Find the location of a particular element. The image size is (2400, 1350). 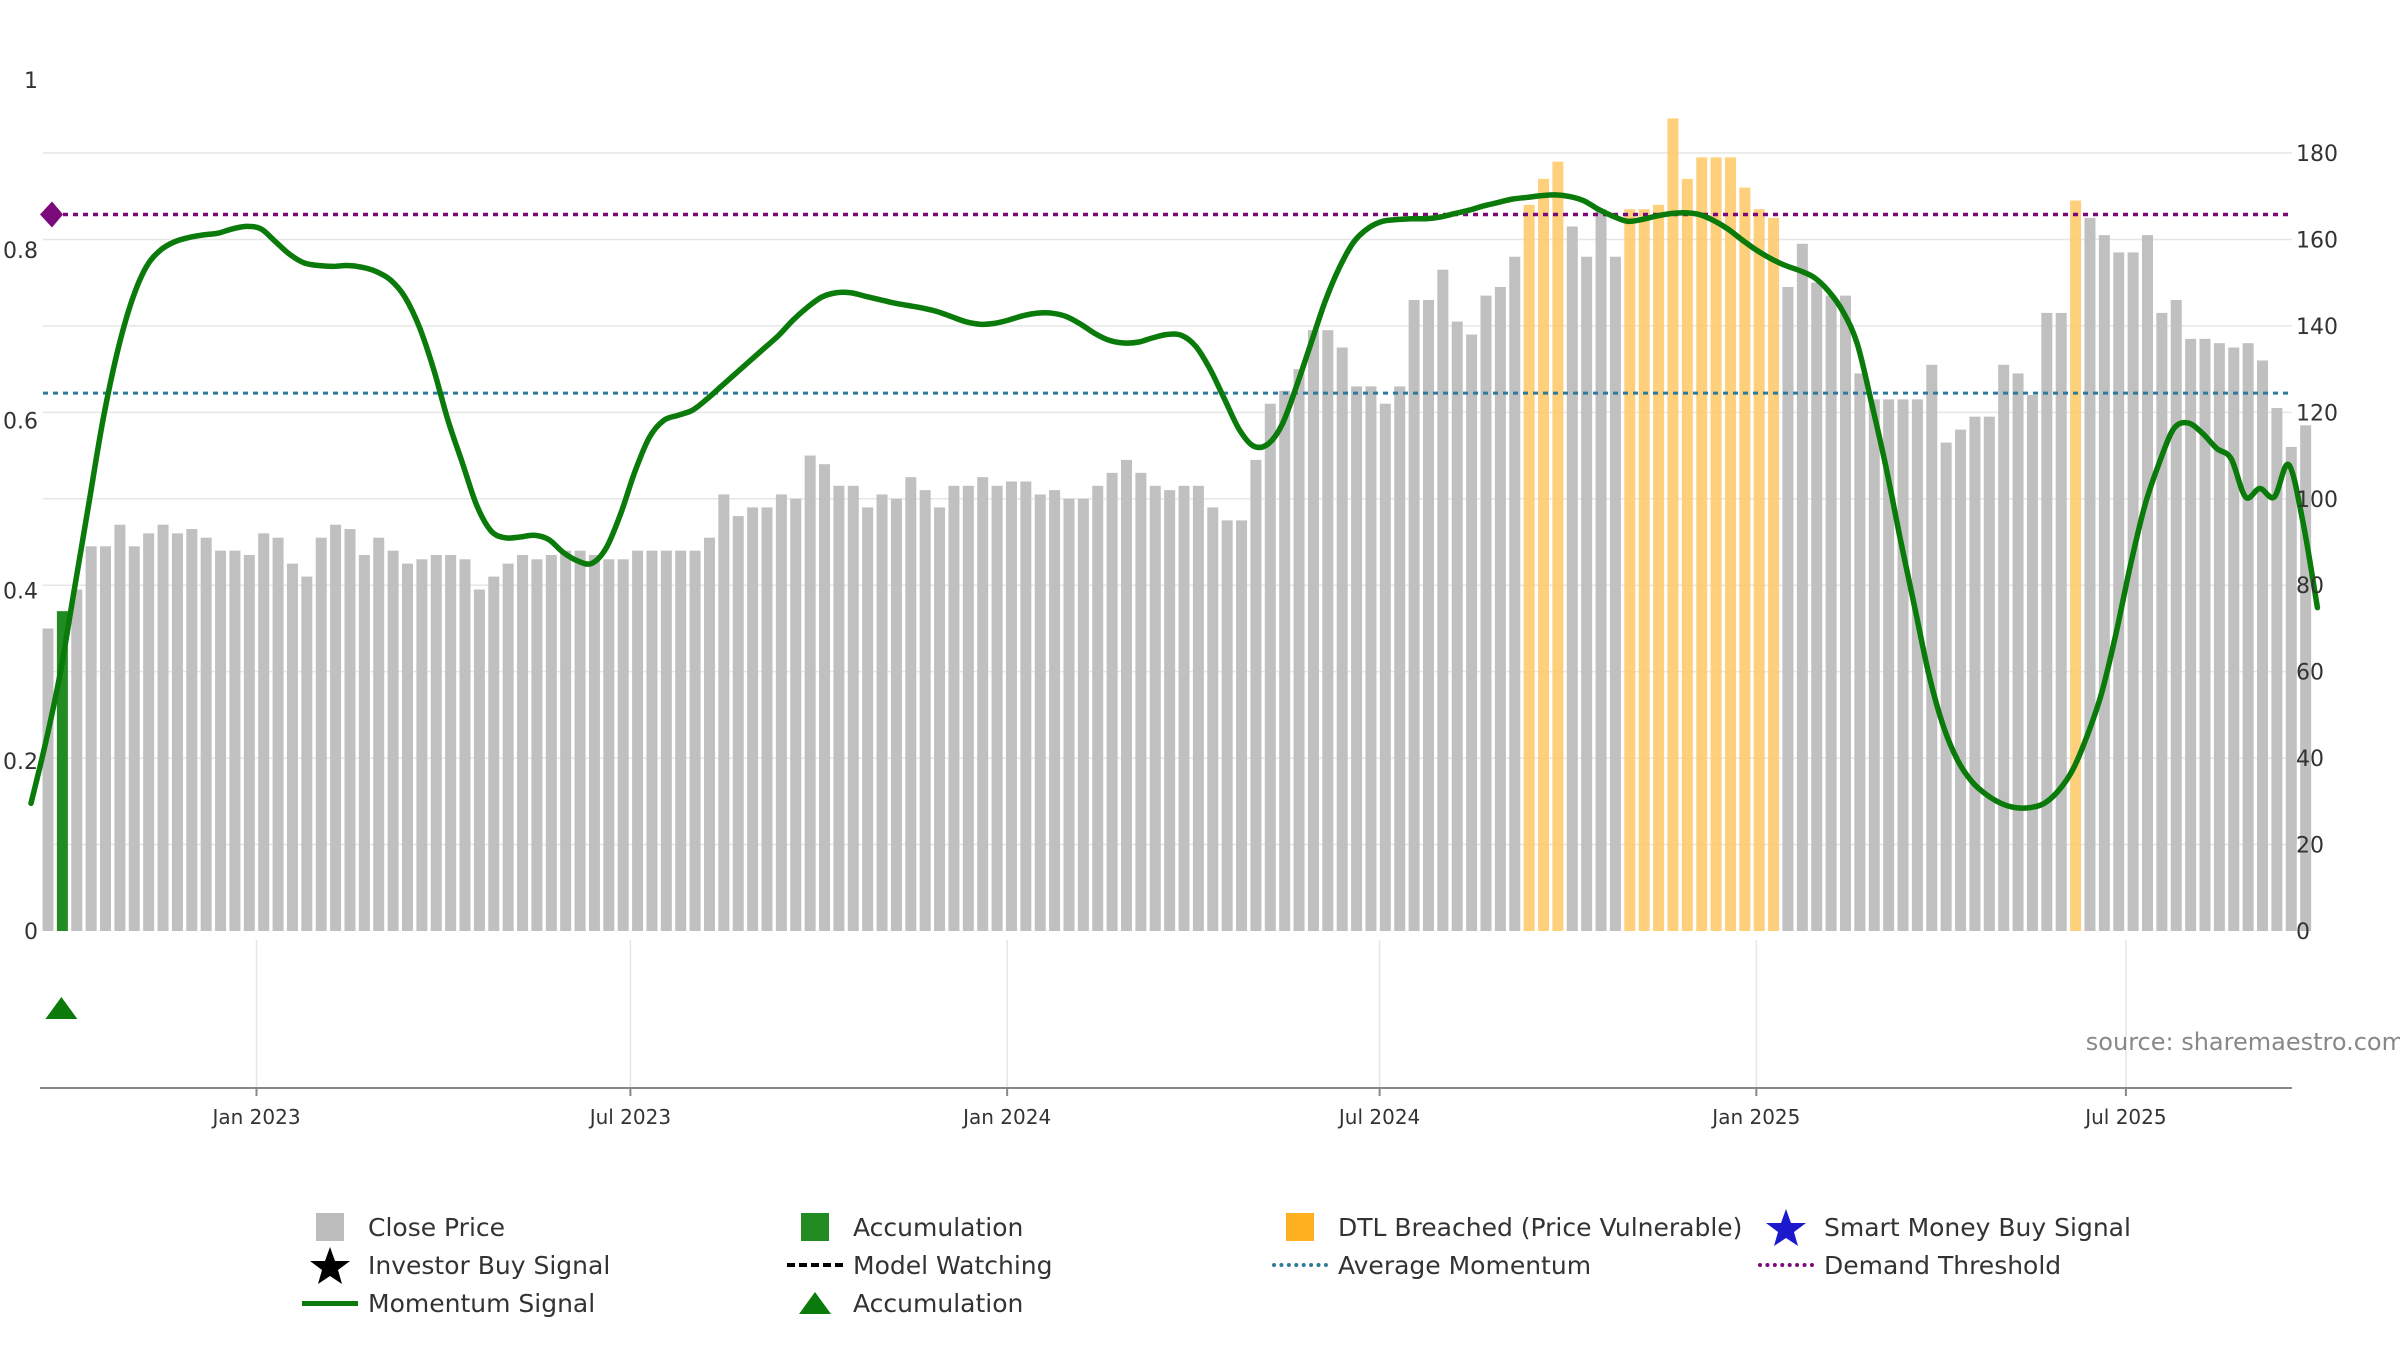

right-tick-label: 60 is located at coordinates (2310, 673).